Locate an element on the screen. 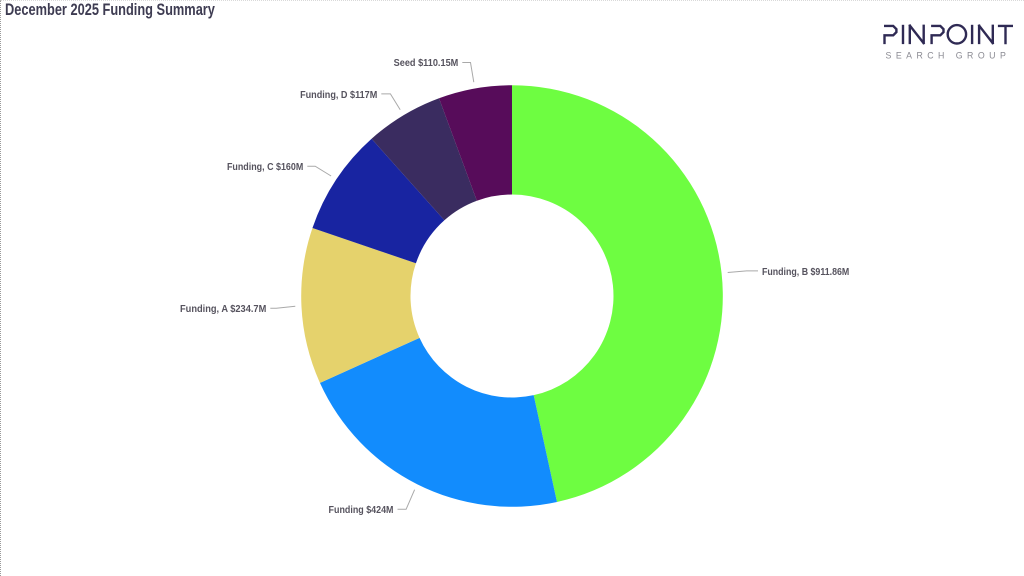 The width and height of the screenshot is (1024, 576). svg-text: Funding, B $911.86M is located at coordinates (805, 272).